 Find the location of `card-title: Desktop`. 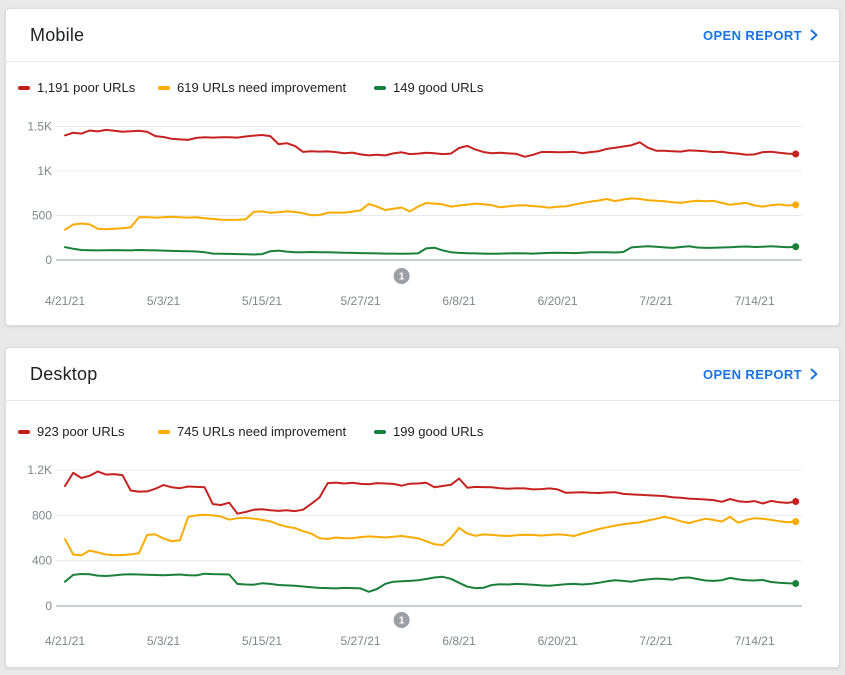

card-title: Desktop is located at coordinates (64, 373).